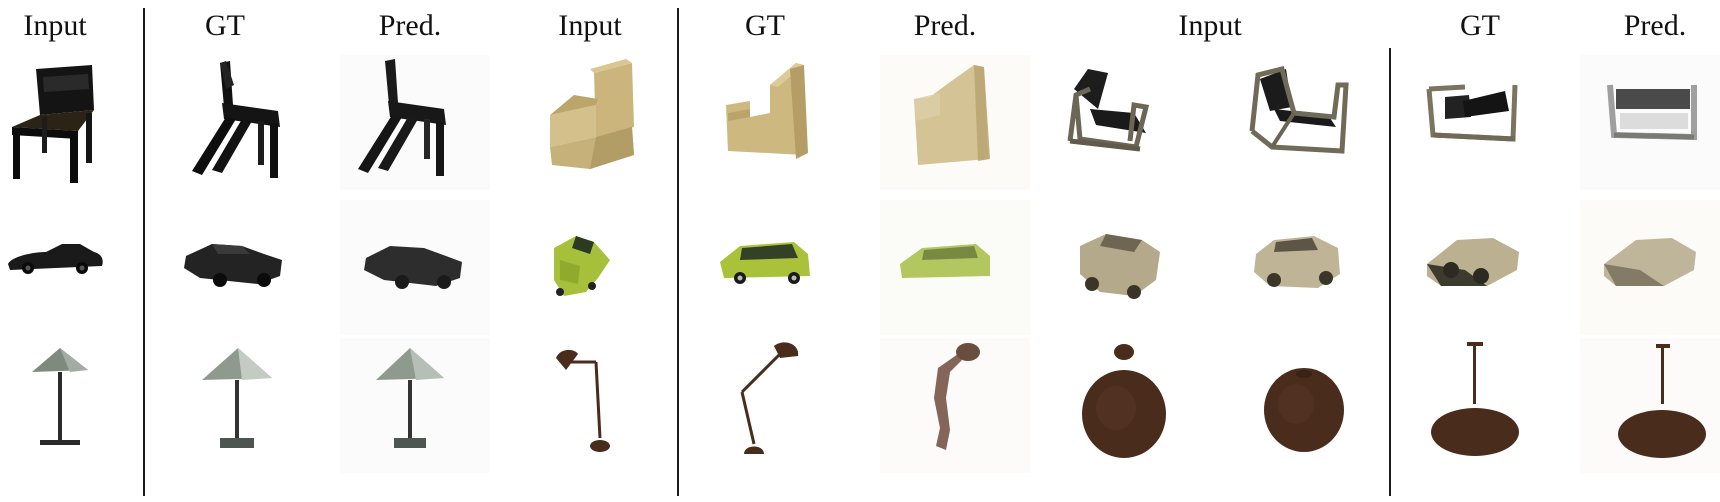 This screenshot has height=502, width=1720. Describe the element at coordinates (415, 267) in the screenshot. I see `car-pred-image` at that location.